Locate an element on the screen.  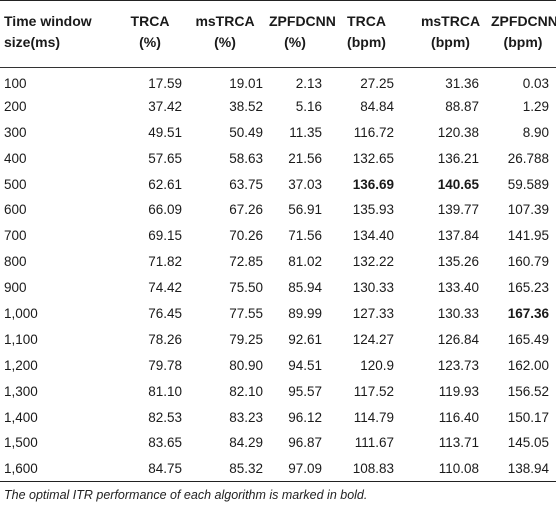
value-cell: 162.00 is located at coordinates (528, 365).